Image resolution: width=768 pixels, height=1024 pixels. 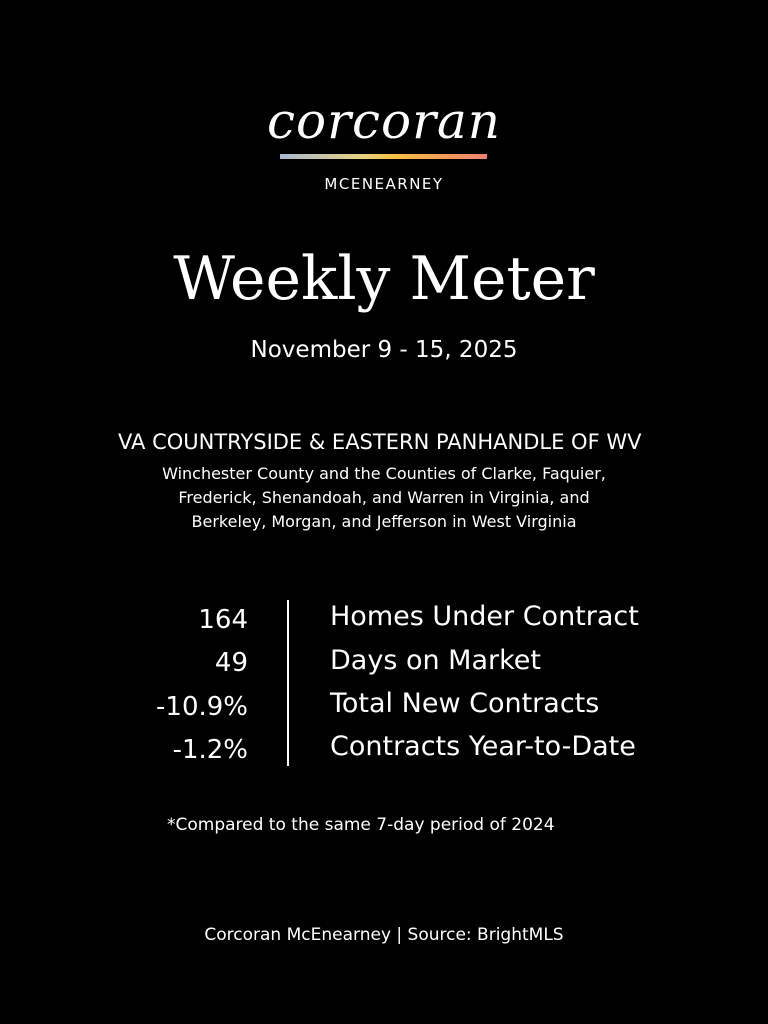 What do you see at coordinates (288, 683) in the screenshot?
I see `divider` at bounding box center [288, 683].